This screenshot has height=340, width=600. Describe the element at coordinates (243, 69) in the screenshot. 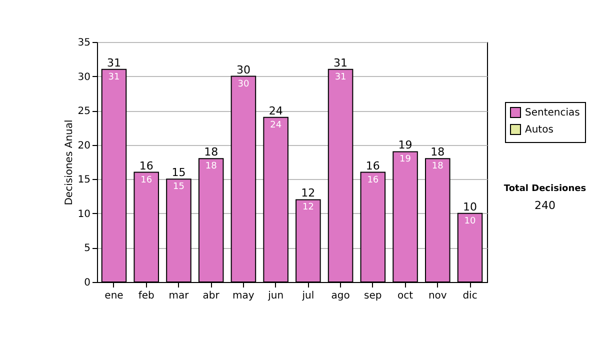

I see `total-label: 30` at that location.